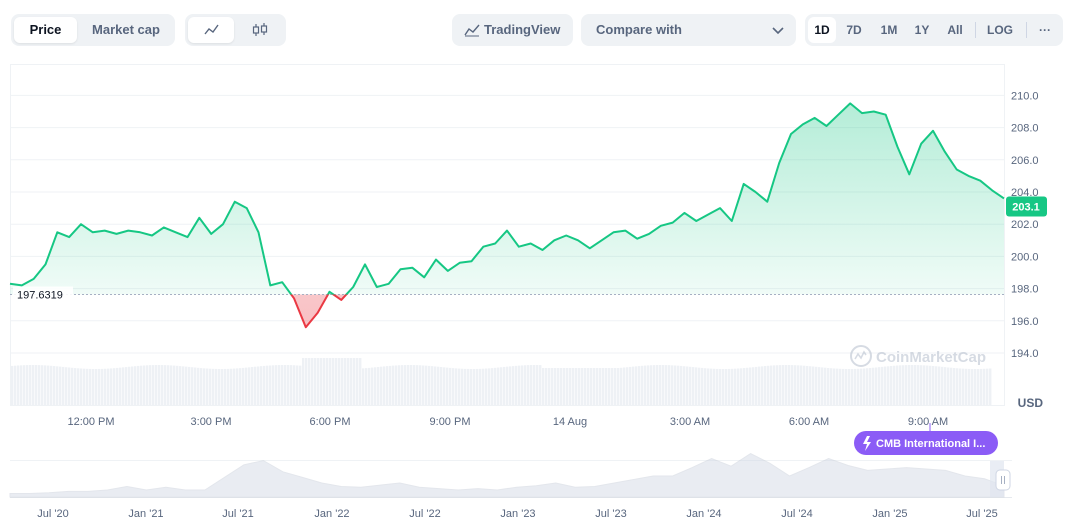 This screenshot has width=1071, height=532. What do you see at coordinates (822, 30) in the screenshot?
I see `range-1d: 1D` at bounding box center [822, 30].